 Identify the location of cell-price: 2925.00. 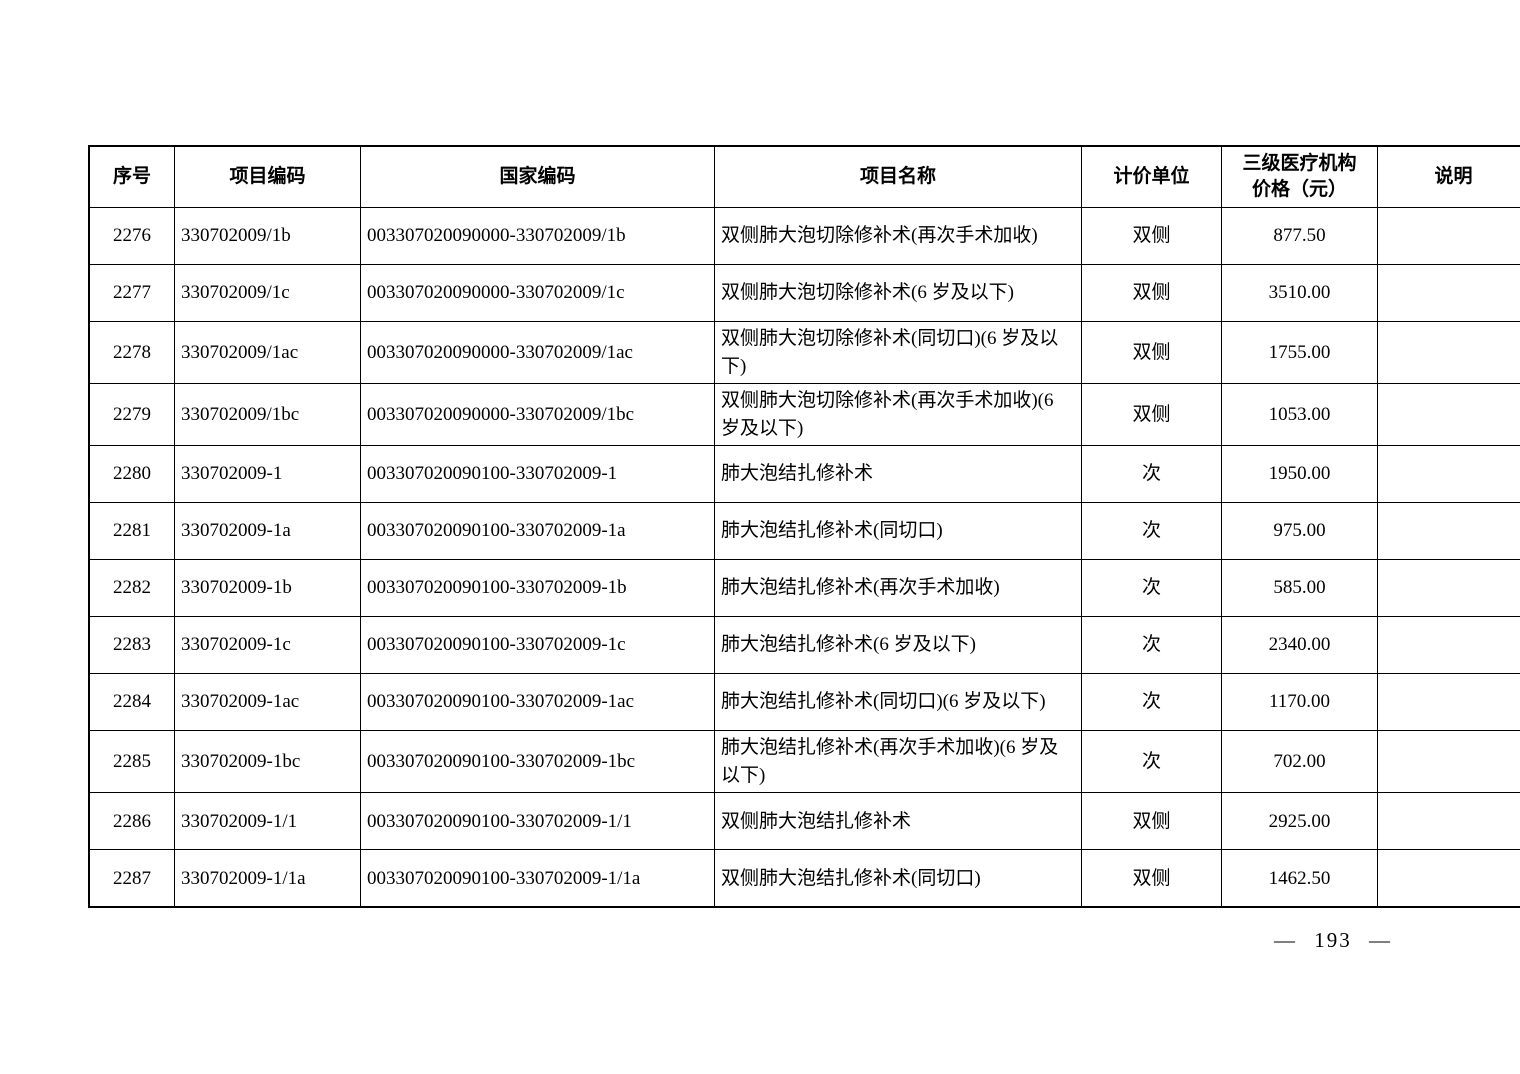
(1299, 821).